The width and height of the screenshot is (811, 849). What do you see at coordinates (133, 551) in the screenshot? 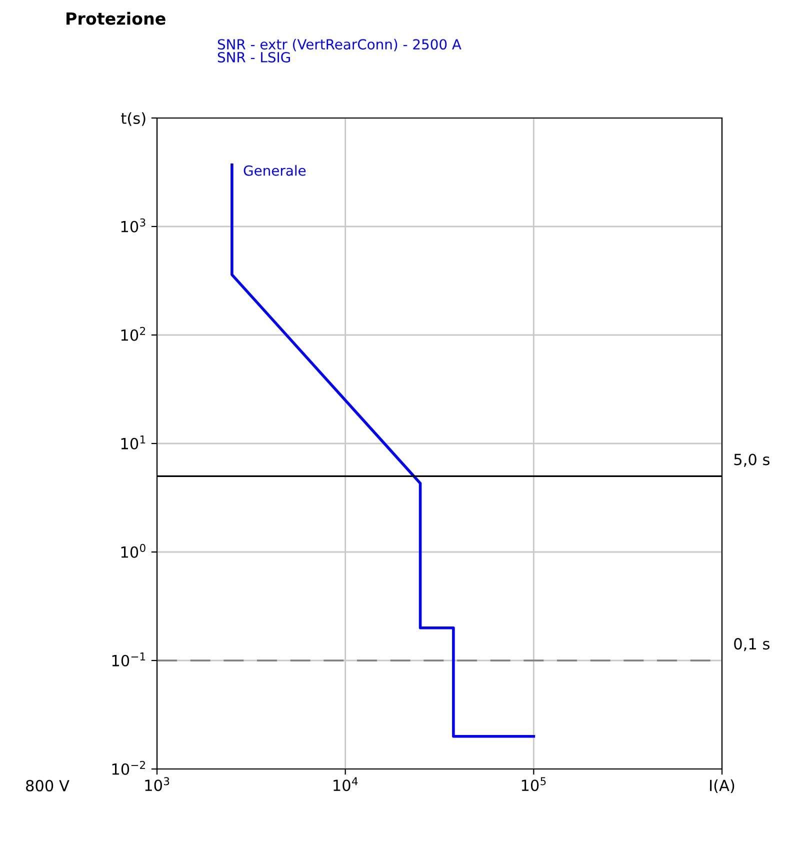
I see `y-tick-label: 10$^{0}$` at bounding box center [133, 551].